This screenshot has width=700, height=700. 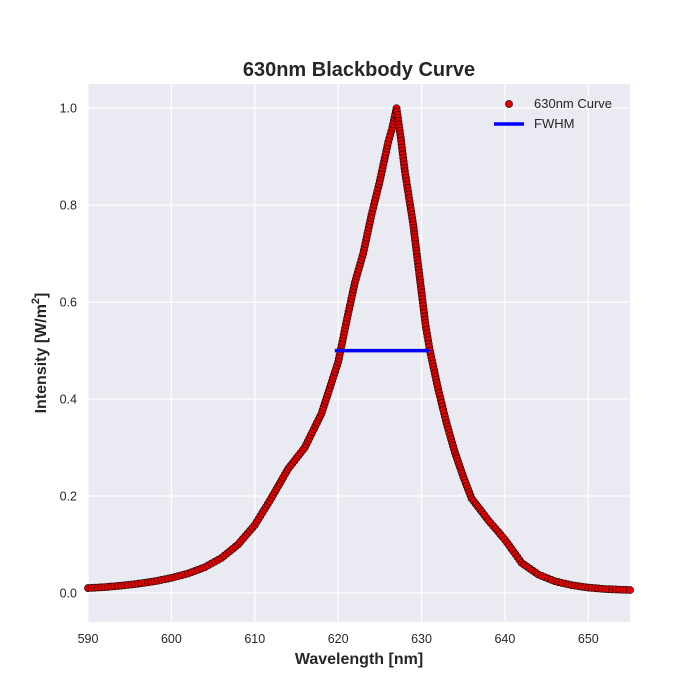 What do you see at coordinates (254, 639) in the screenshot?
I see `x-tick-label: 610` at bounding box center [254, 639].